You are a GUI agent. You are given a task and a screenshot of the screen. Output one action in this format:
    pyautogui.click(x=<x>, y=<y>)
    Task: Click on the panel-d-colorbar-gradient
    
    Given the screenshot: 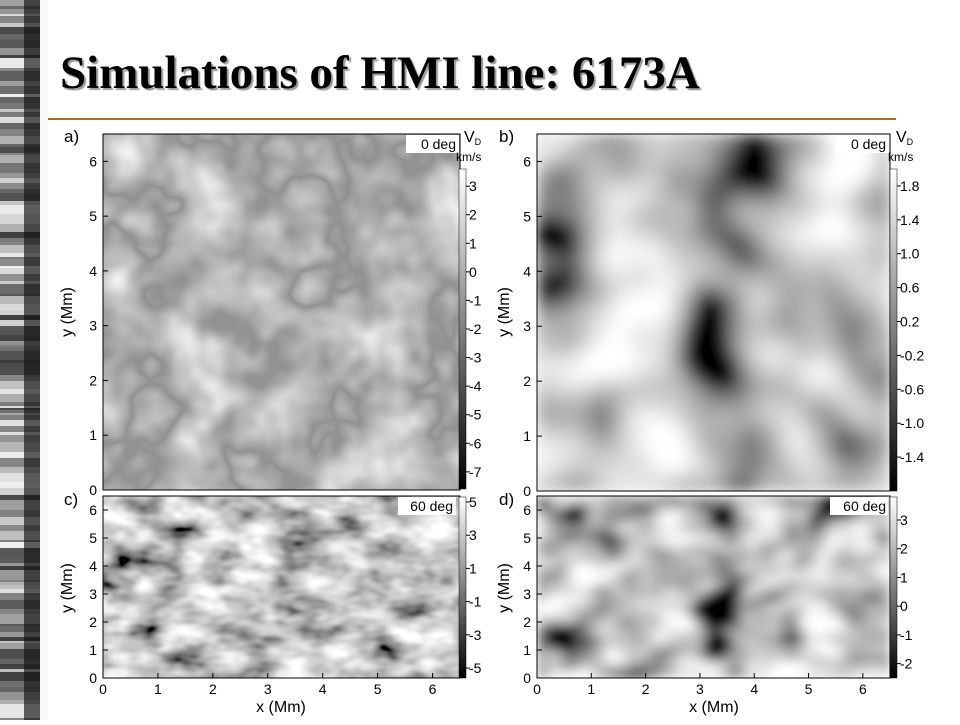 What is the action you would take?
    pyautogui.click(x=893, y=587)
    